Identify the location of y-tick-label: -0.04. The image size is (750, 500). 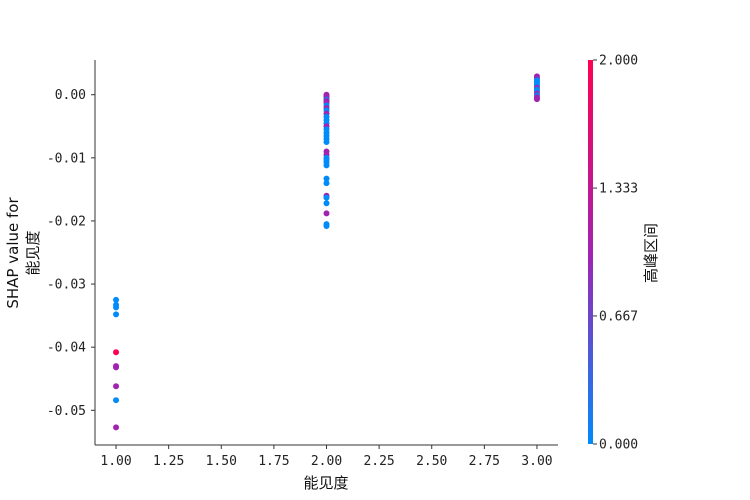
(66, 348).